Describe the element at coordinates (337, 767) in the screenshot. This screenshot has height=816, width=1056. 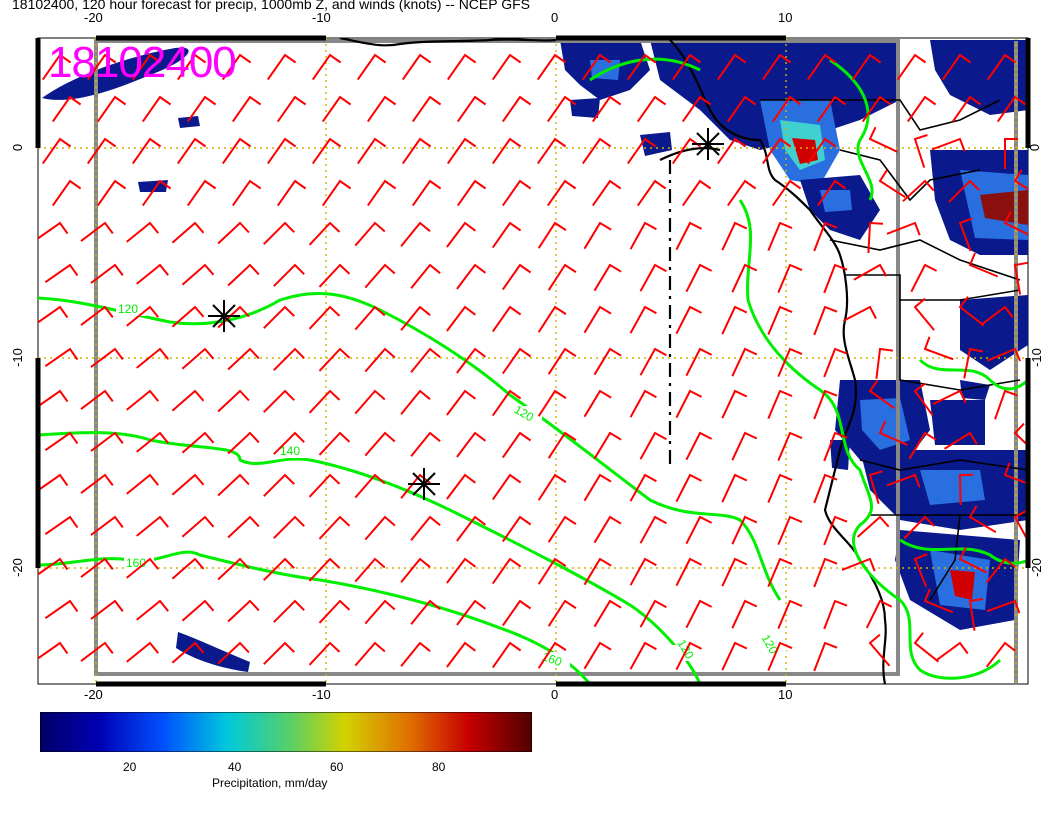
I see `colorbar-tick: 60` at that location.